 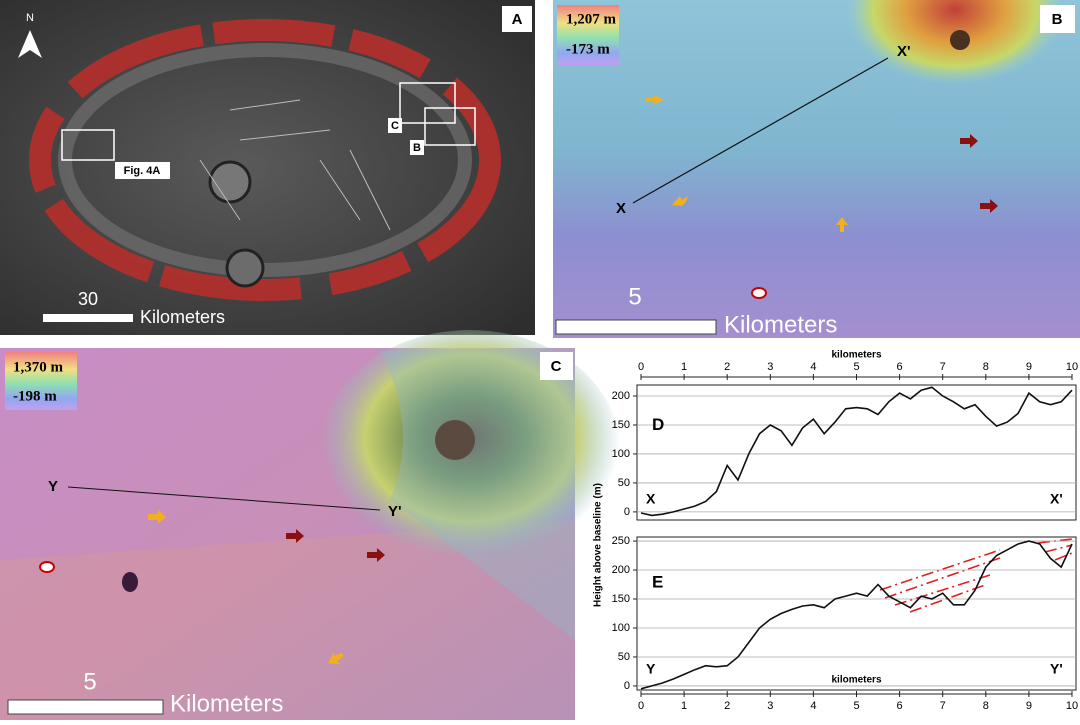 I want to click on topo-high, so click(x=955, y=50).